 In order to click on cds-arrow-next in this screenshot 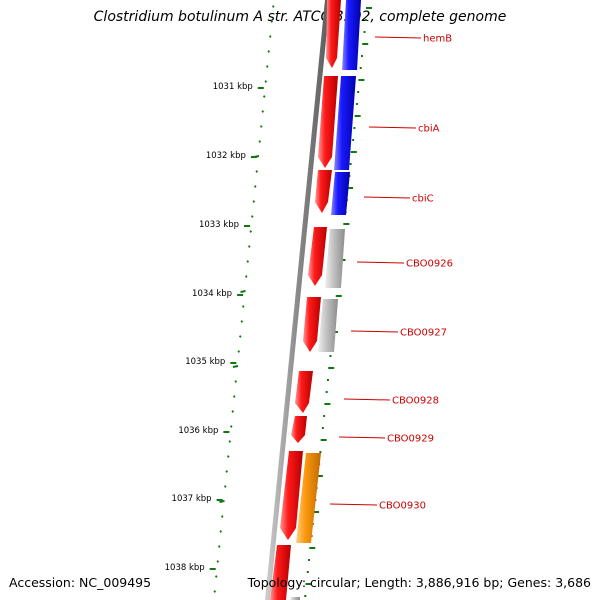, I will do `click(280, 572)`.